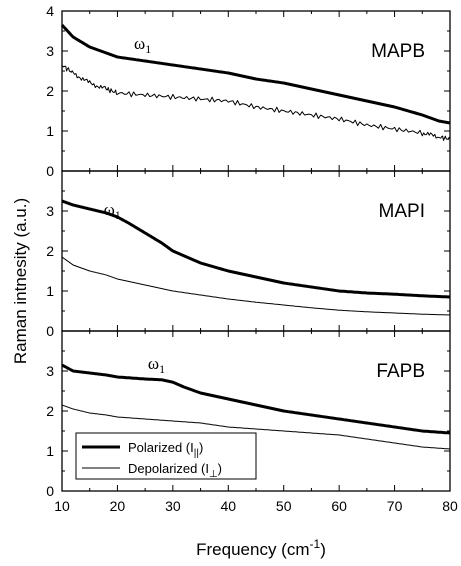 The width and height of the screenshot is (461, 566). Describe the element at coordinates (284, 506) in the screenshot. I see `x-tick-label: 50` at that location.